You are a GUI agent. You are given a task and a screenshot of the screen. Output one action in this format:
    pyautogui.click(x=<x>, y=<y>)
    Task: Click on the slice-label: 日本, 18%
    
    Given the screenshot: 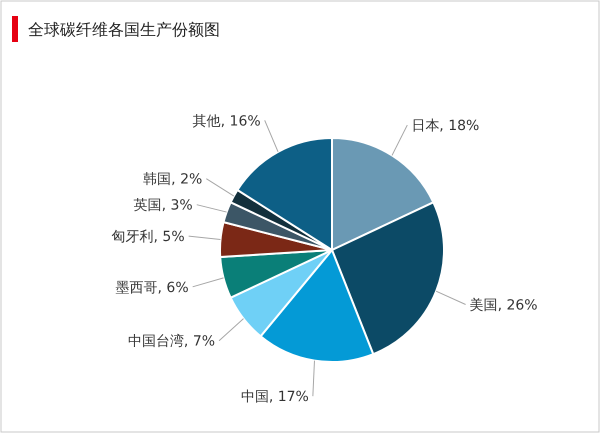 What is the action you would take?
    pyautogui.click(x=445, y=126)
    